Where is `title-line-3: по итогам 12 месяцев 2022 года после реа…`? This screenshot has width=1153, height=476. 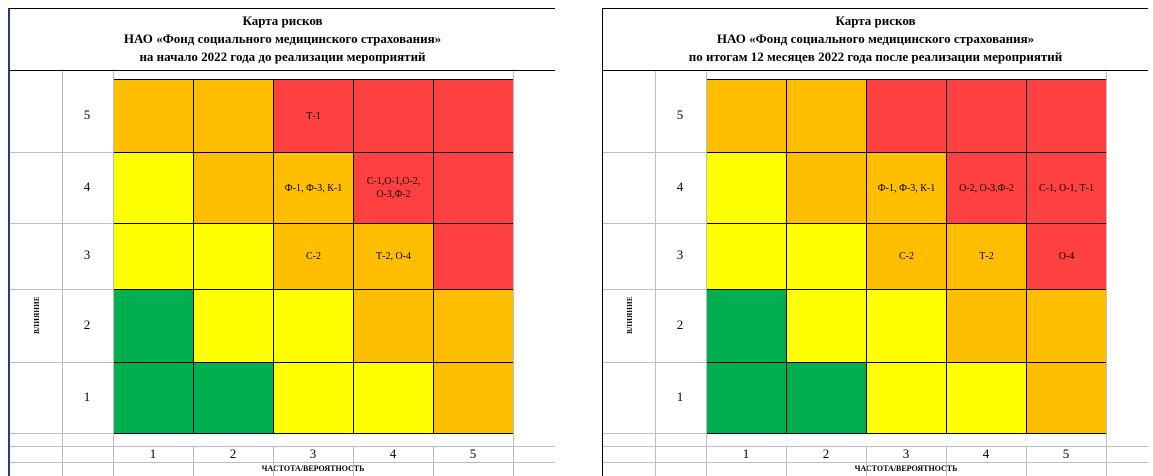
title-line-3: по итогам 12 месяцев 2022 года после реа… is located at coordinates (875, 56).